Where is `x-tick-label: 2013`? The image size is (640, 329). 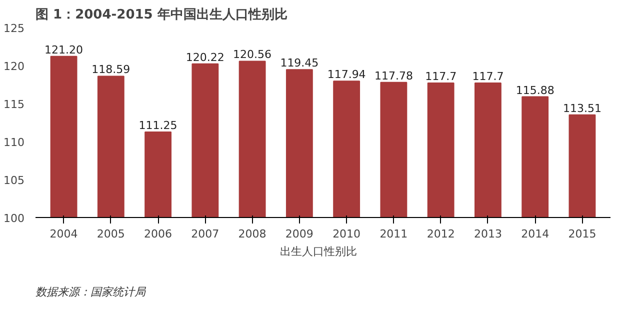
x-tick-label: 2013 is located at coordinates (488, 234).